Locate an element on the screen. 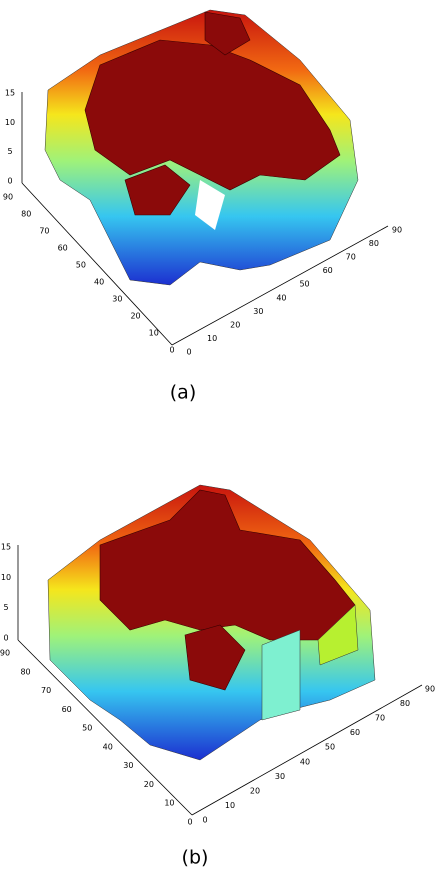  caption: (a) is located at coordinates (183, 393).